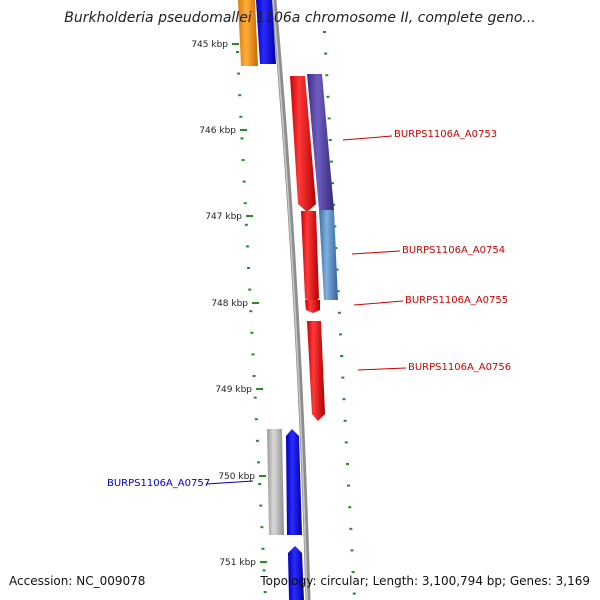 The image size is (600, 600). I want to click on gene-purple, so click(320, 142).